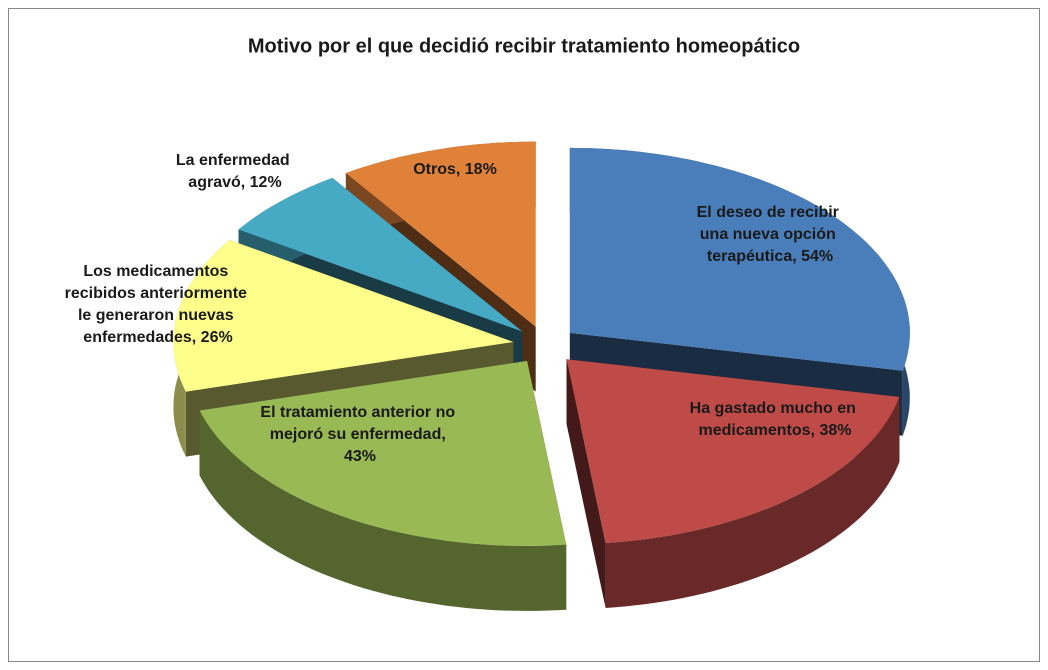 The height and width of the screenshot is (670, 1048). I want to click on data-label-line: medicamentos, 38%, so click(775, 430).